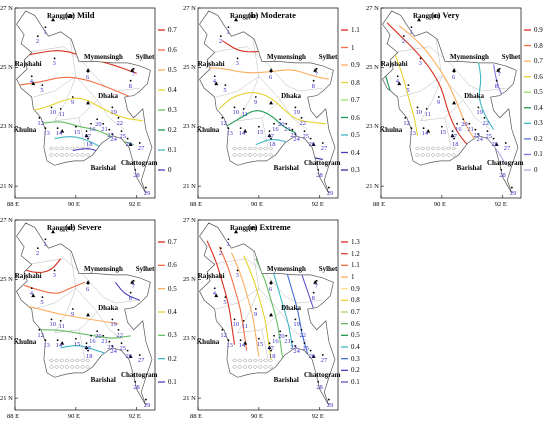 The image size is (550, 424). I want to click on station-number: 1, so click(228, 245).